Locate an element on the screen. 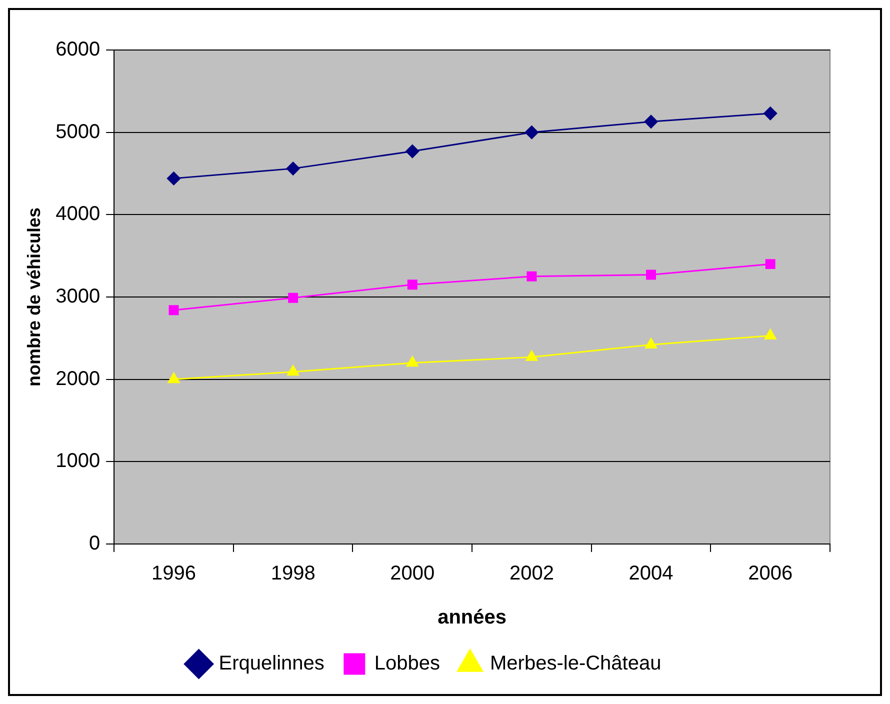 This screenshot has height=704, width=890. y-tick-label: 5000 is located at coordinates (78, 131).